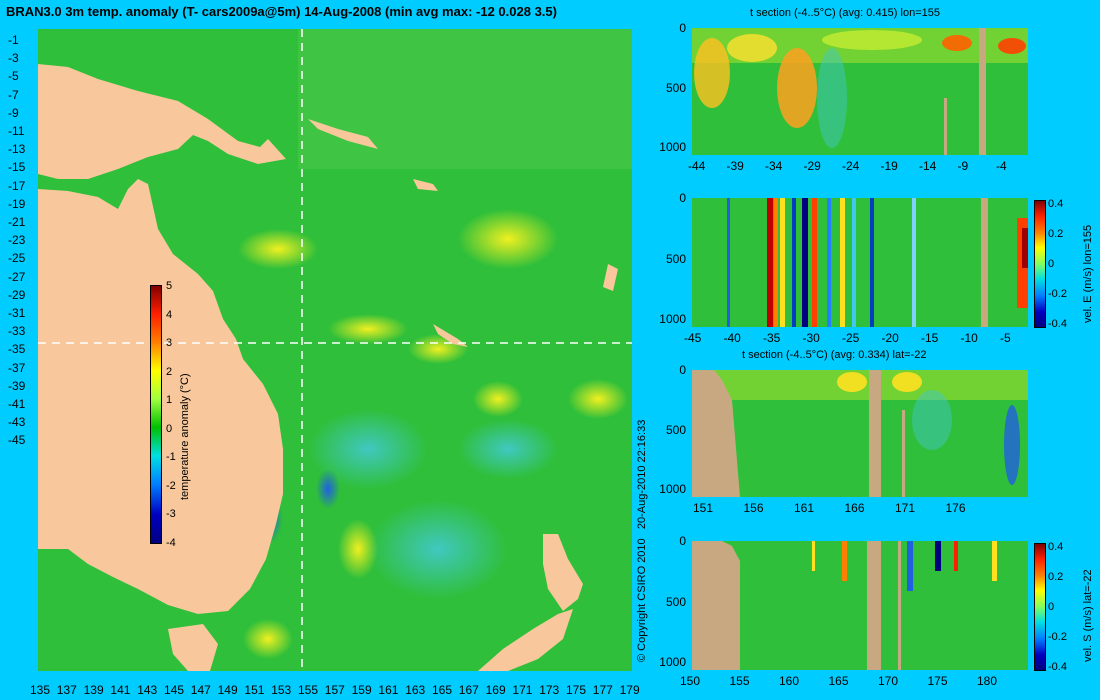  What do you see at coordinates (174, 690) in the screenshot?
I see `lon-tick-label: 145` at bounding box center [174, 690].